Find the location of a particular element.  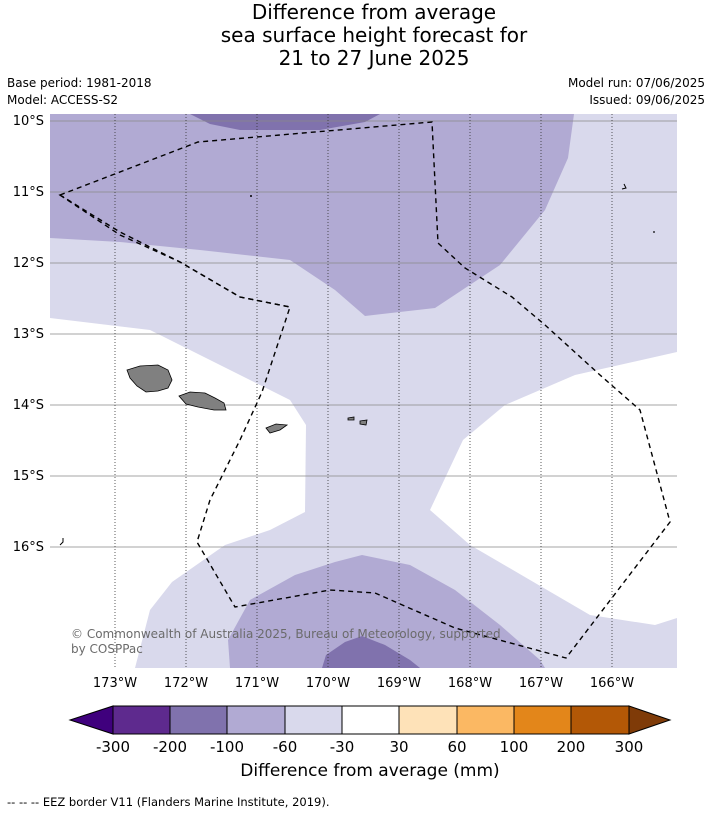

title-line-1: Difference from average is located at coordinates (374, 12).